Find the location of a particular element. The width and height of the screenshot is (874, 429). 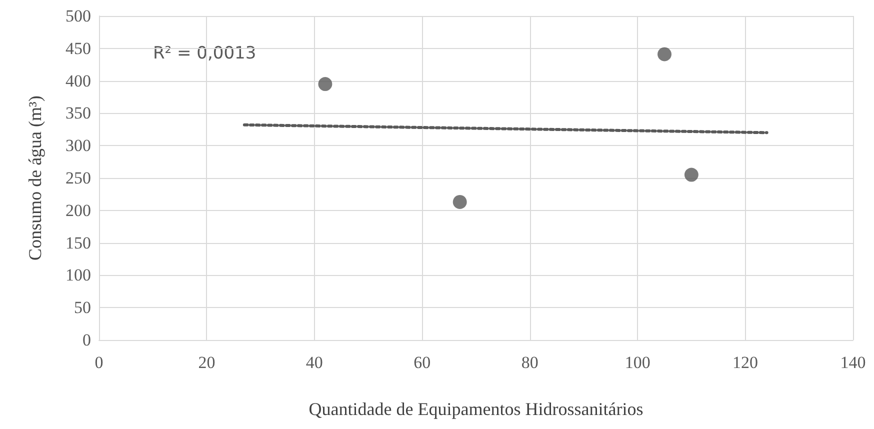

x-tick-label: 140 is located at coordinates (853, 362).